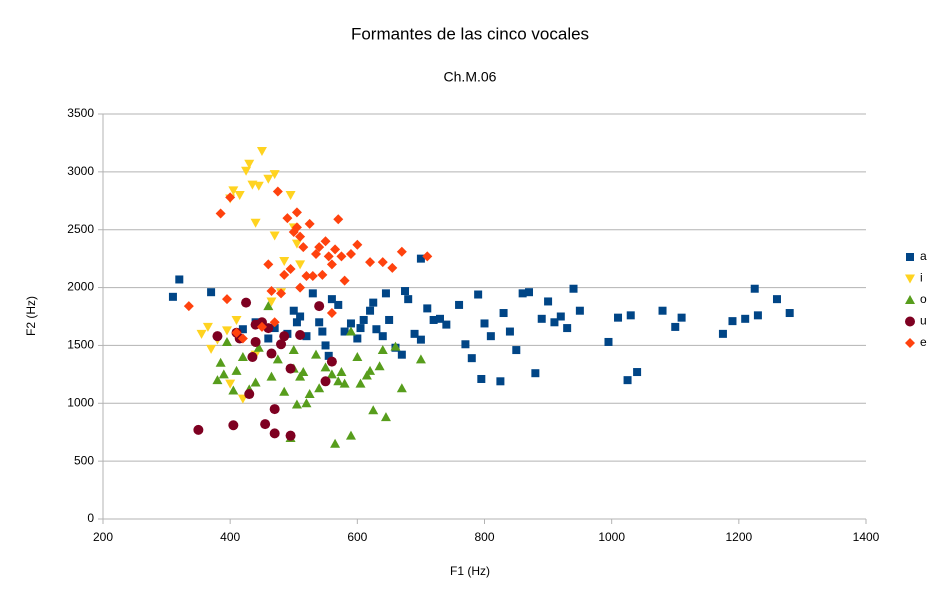 The height and width of the screenshot is (600, 941). What do you see at coordinates (470, 33) in the screenshot?
I see `chart-title: Formantes de las cinco vocales` at bounding box center [470, 33].